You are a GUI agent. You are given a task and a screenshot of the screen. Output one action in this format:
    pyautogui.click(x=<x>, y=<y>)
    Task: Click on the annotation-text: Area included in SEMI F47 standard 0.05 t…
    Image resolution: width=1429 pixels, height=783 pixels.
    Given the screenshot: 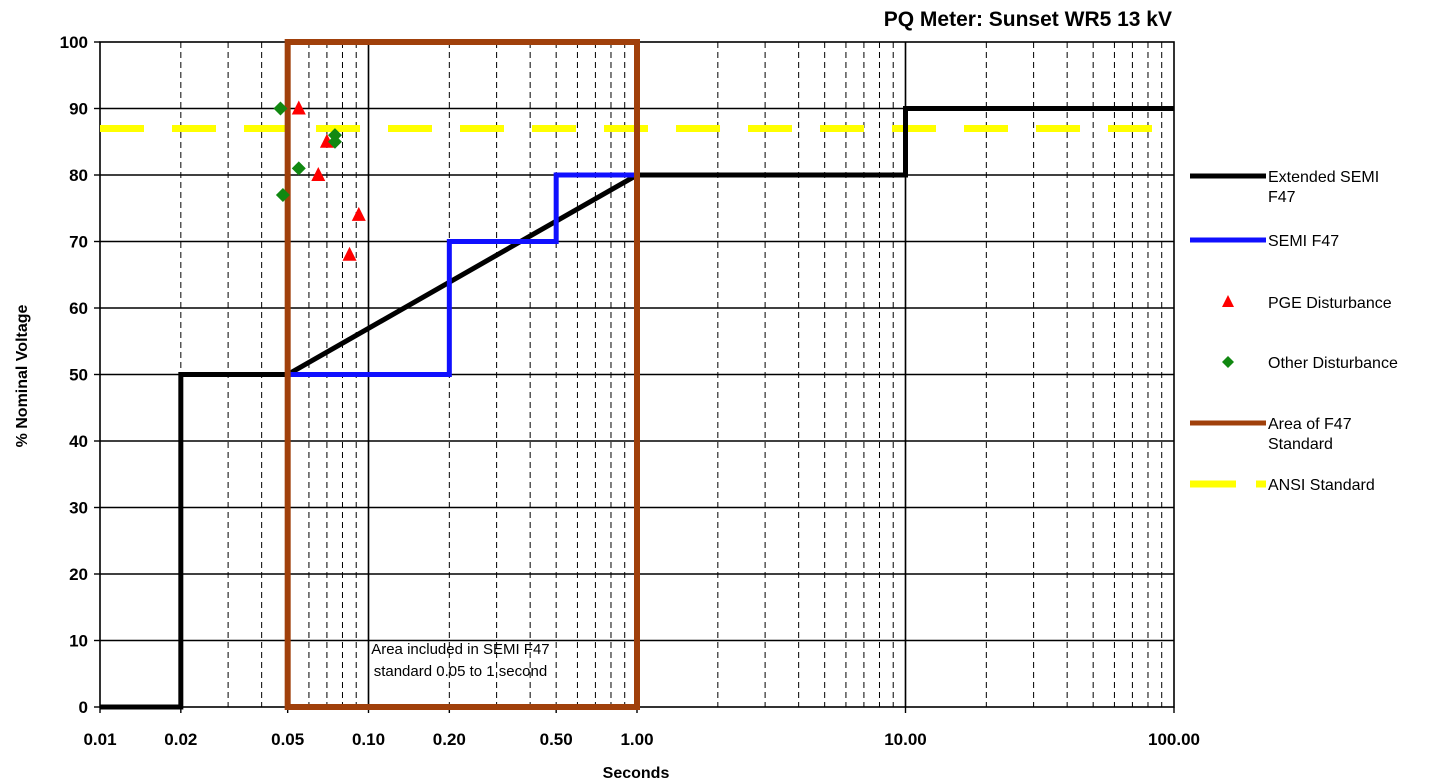 What is the action you would take?
    pyautogui.click(x=460, y=660)
    